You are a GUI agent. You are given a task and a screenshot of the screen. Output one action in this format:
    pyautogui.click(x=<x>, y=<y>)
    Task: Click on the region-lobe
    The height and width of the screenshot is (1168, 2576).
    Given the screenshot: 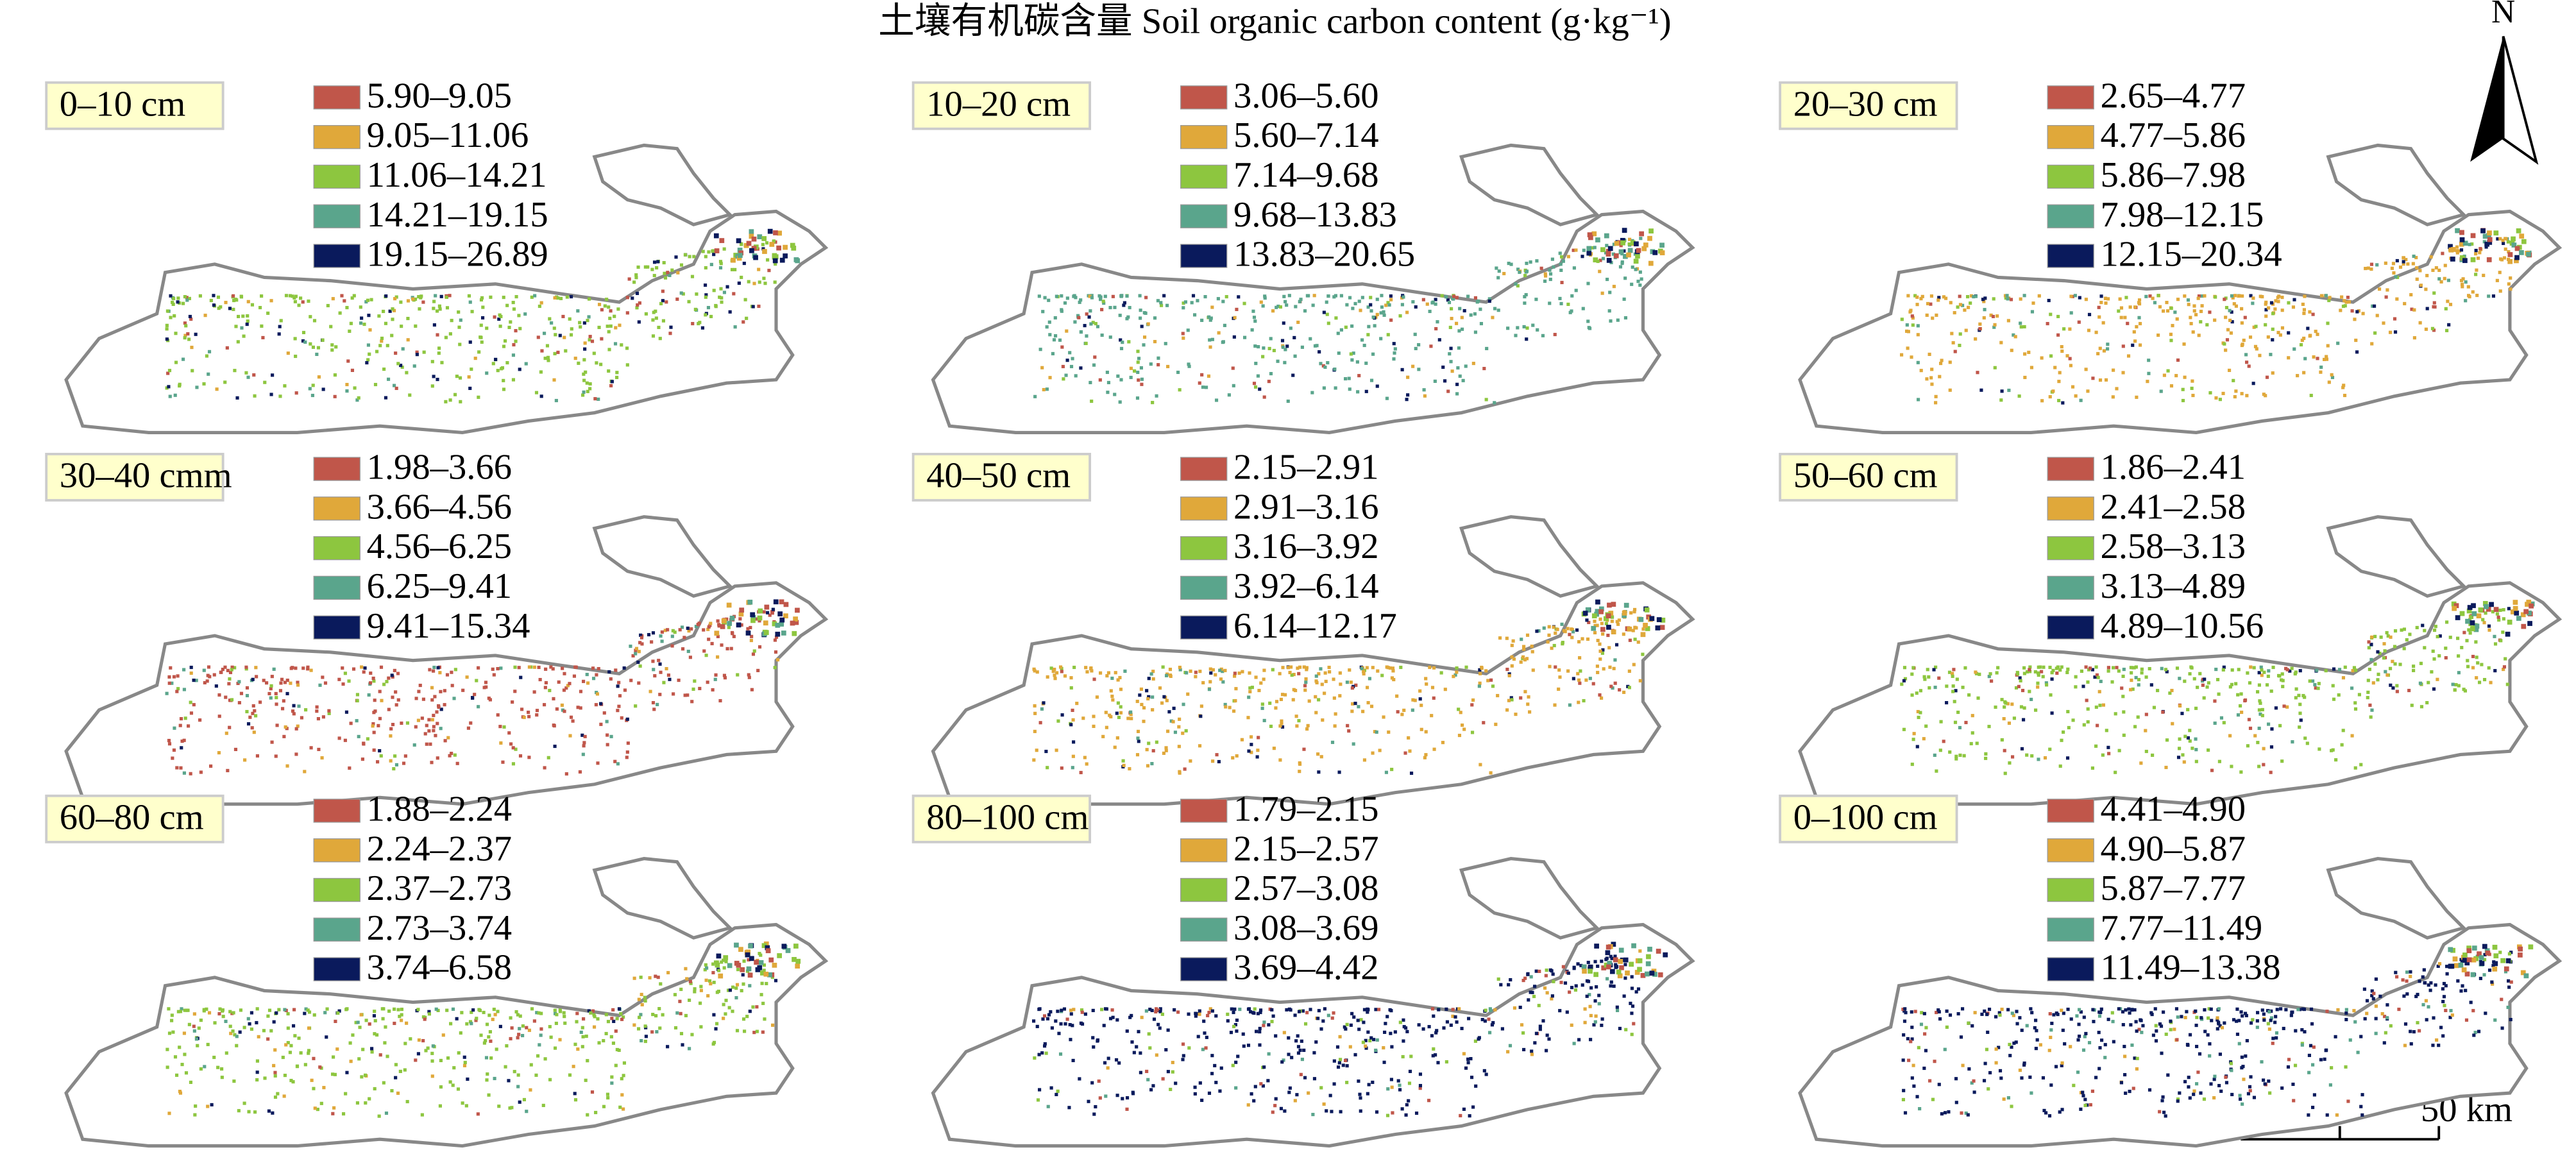 What is the action you would take?
    pyautogui.click(x=2396, y=898)
    